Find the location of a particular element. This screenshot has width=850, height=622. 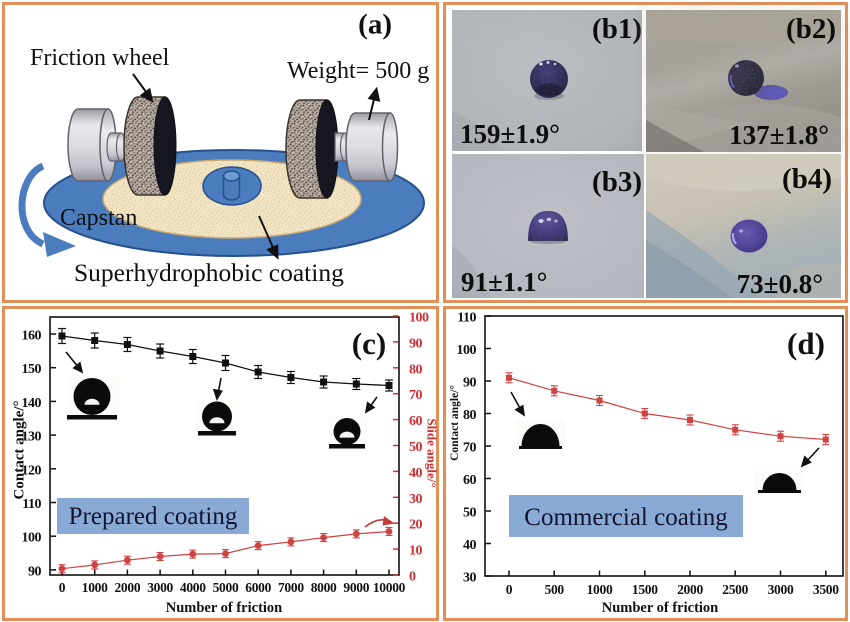

svg-text: (d) is located at coordinates (806, 343).